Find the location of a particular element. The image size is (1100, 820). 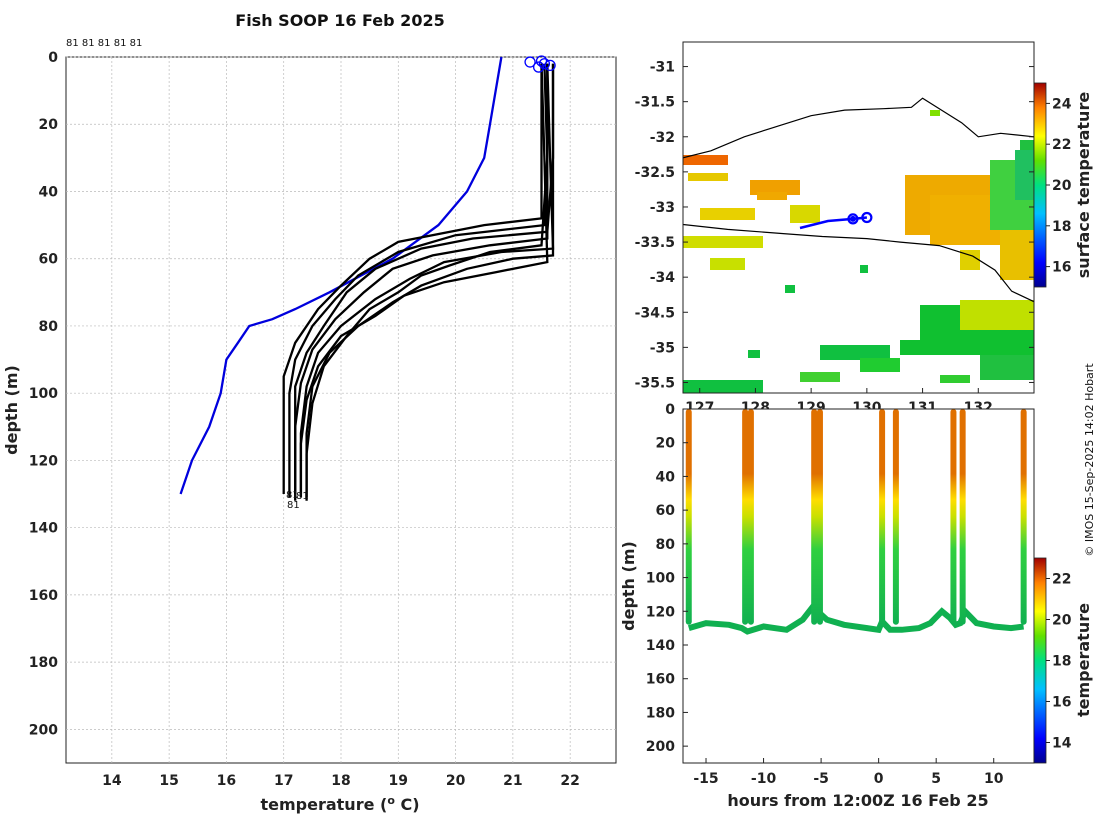

profile-x-tick: 20 is located at coordinates (456, 781).